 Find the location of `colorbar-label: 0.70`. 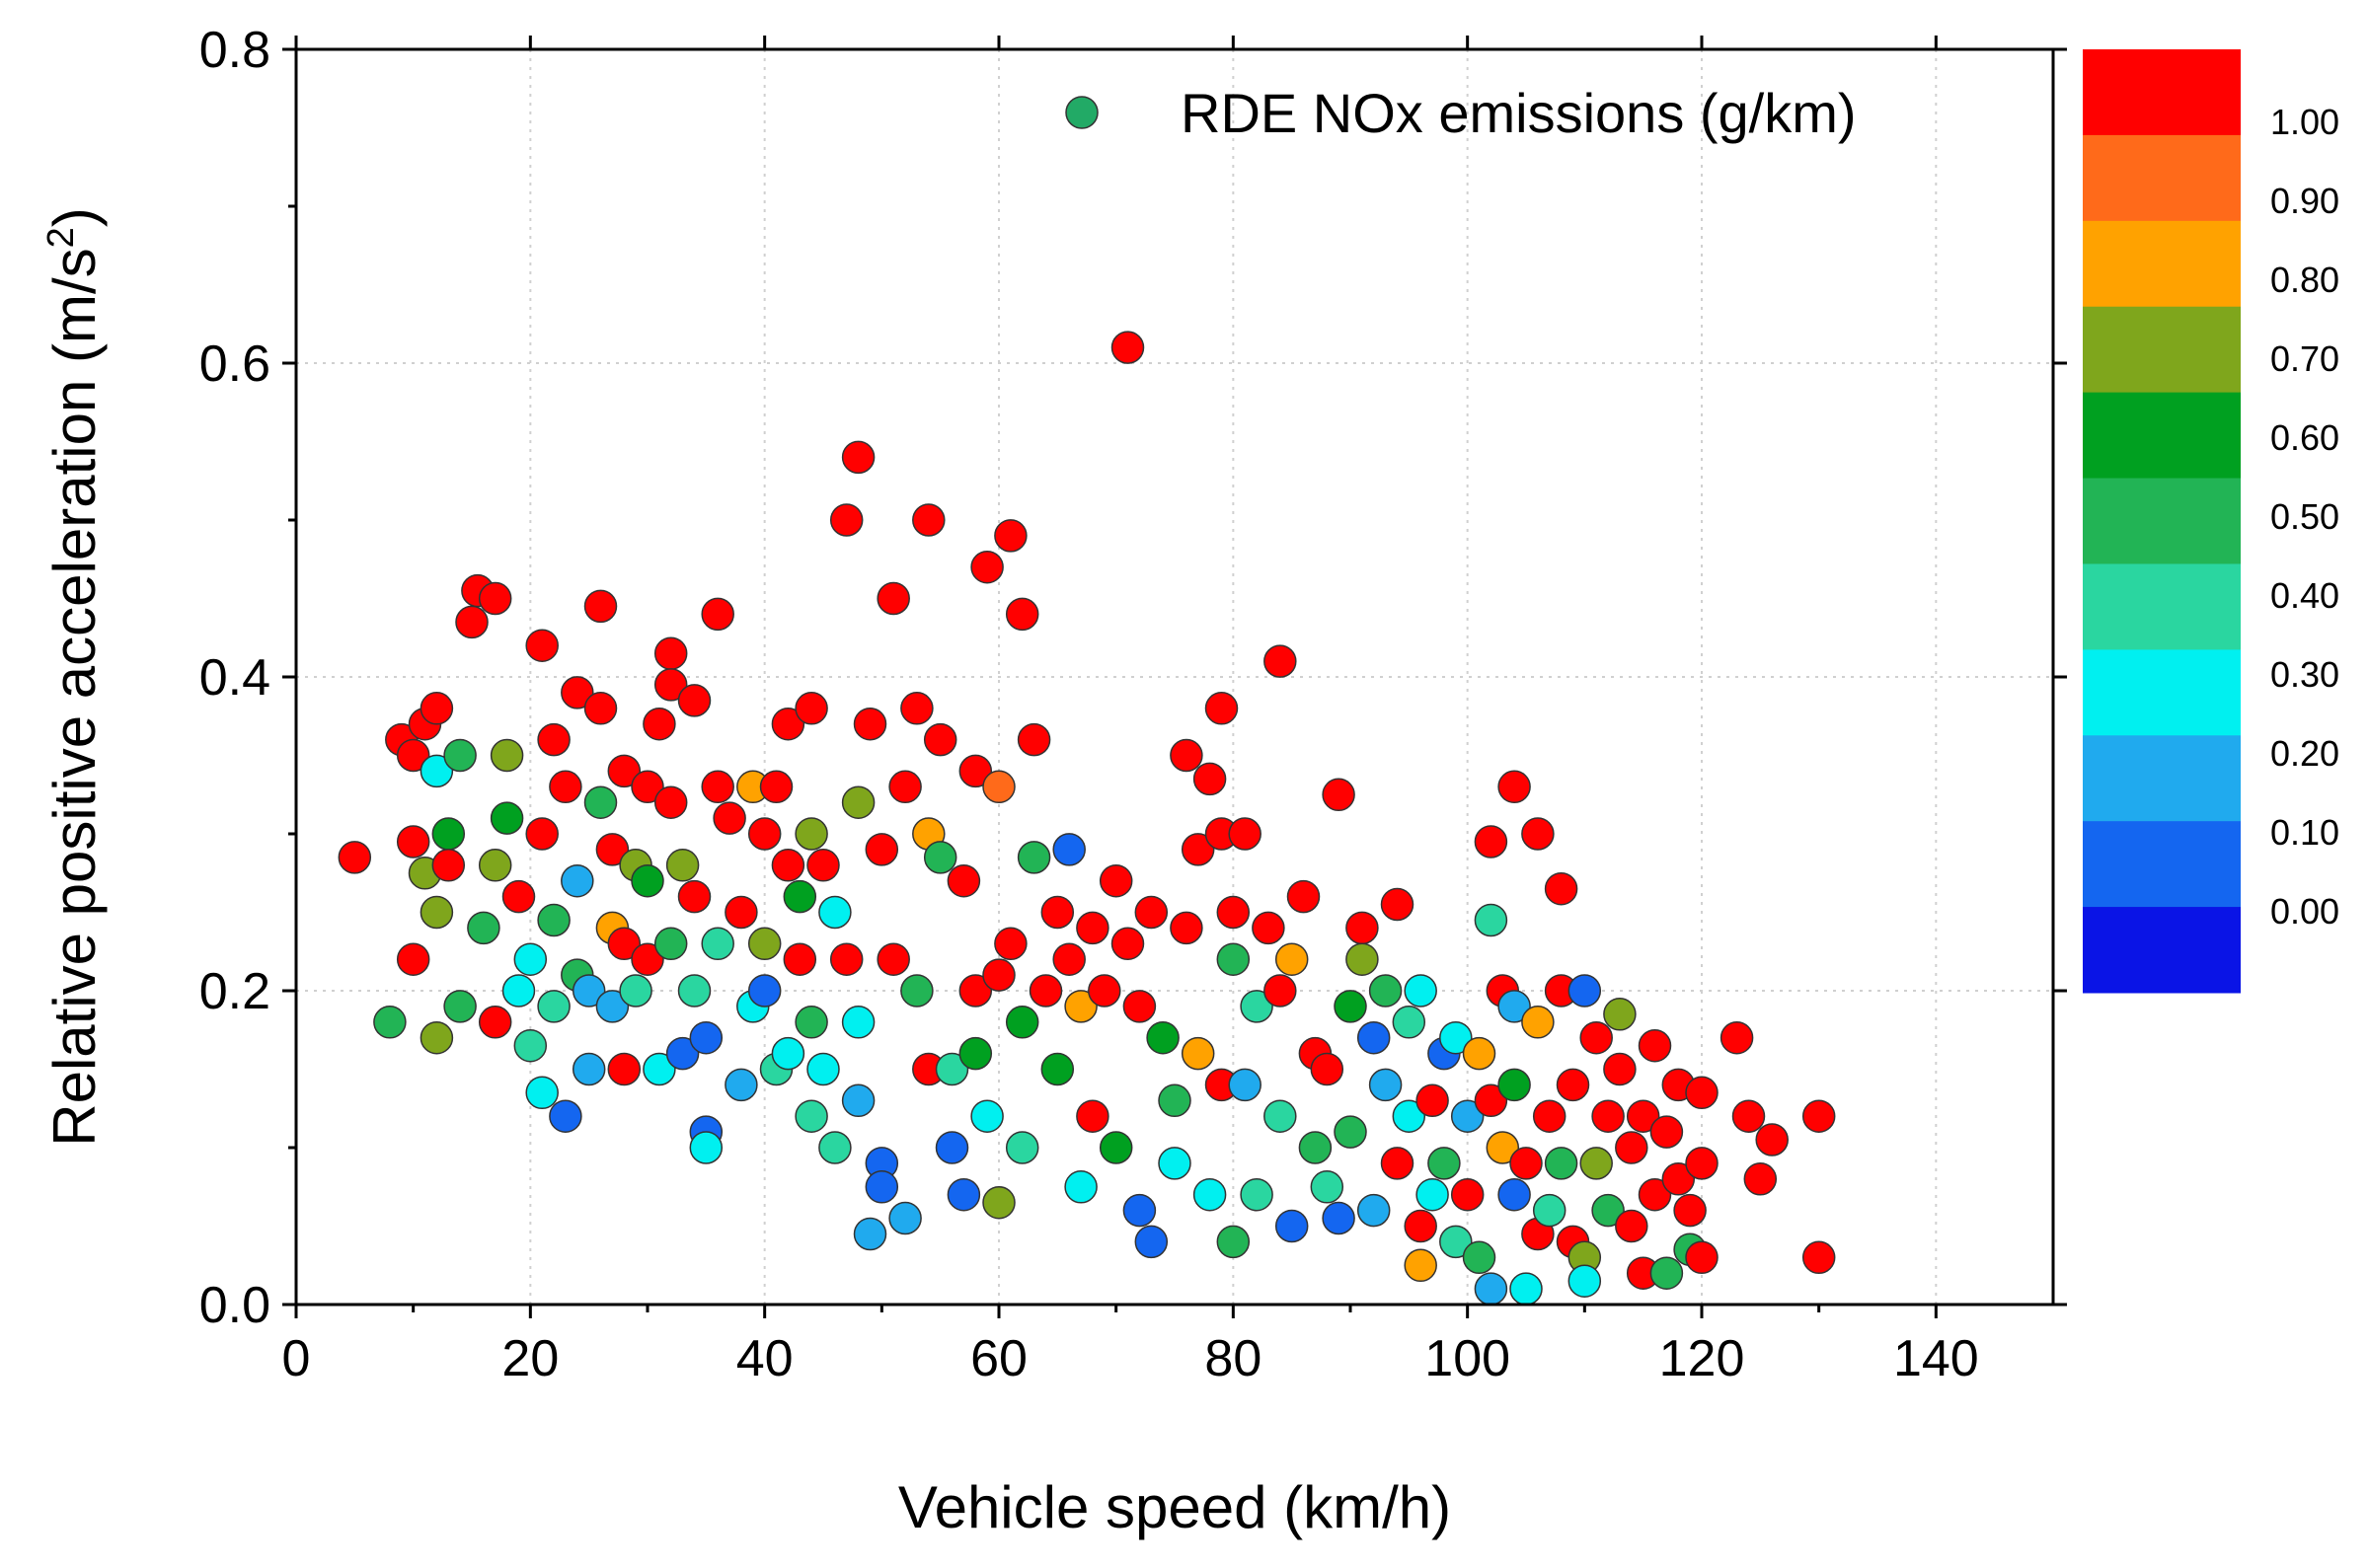

colorbar-label: 0.70 is located at coordinates (2304, 359).